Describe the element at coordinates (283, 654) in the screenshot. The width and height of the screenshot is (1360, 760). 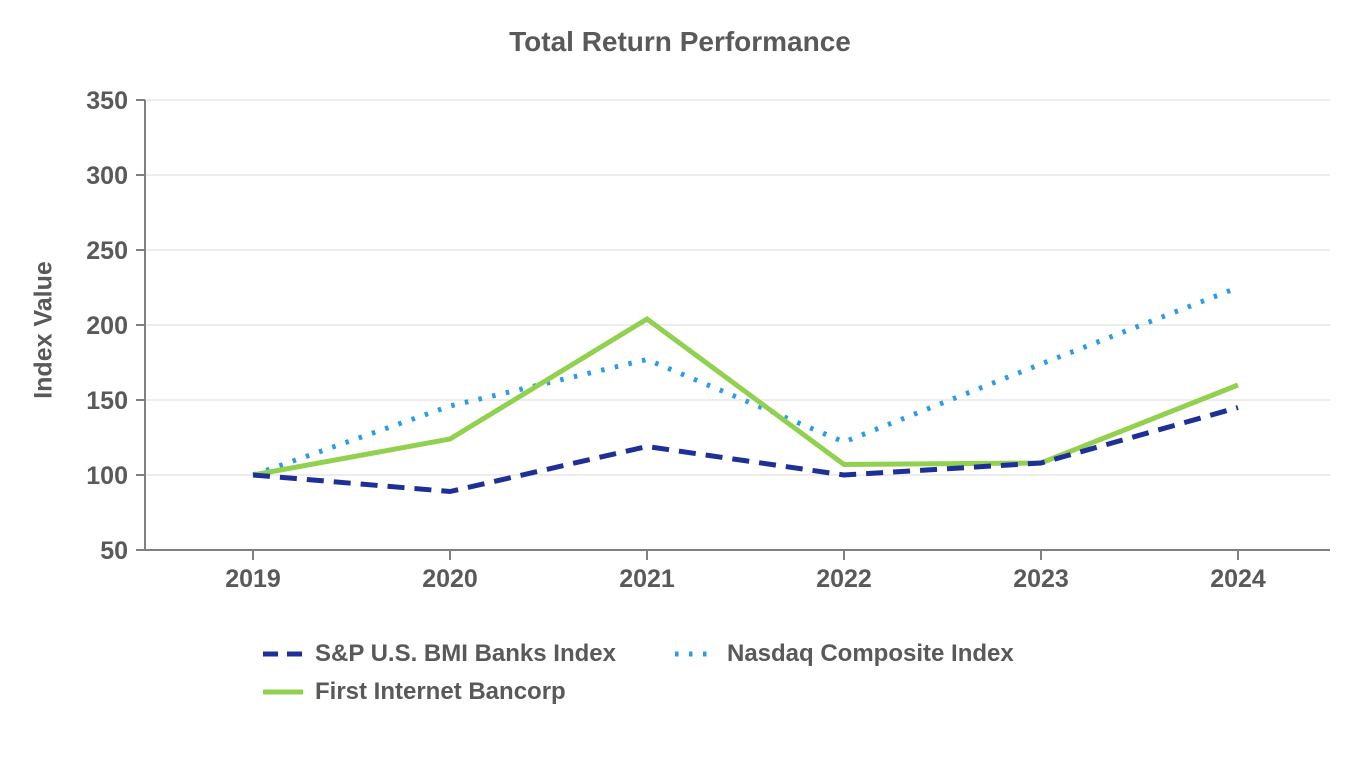
I see `dashed-line-swatch-icon` at that location.